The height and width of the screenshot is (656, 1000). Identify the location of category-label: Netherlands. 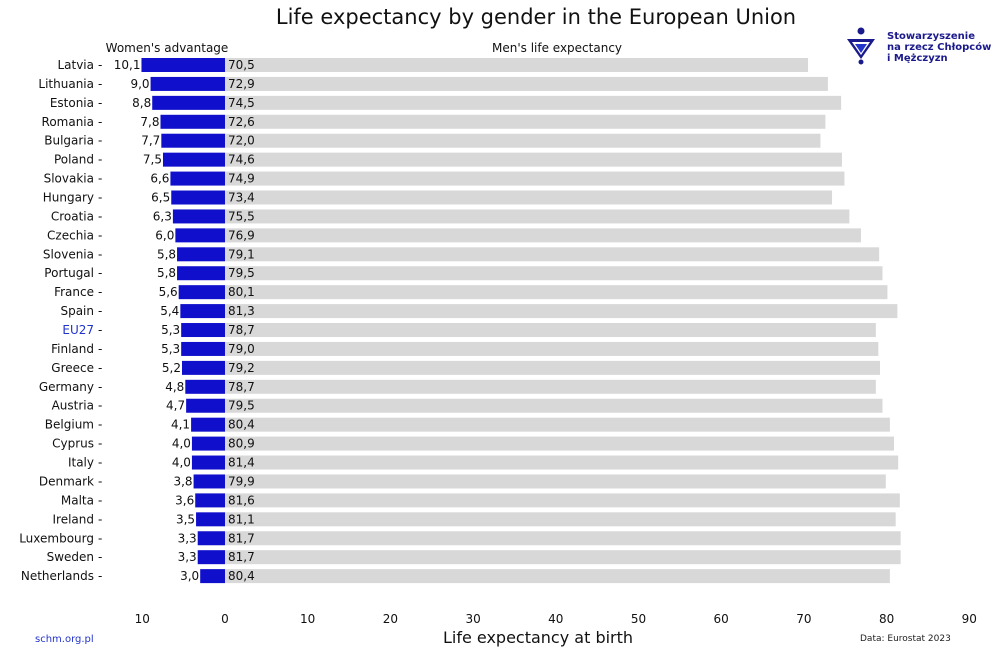
(57, 576).